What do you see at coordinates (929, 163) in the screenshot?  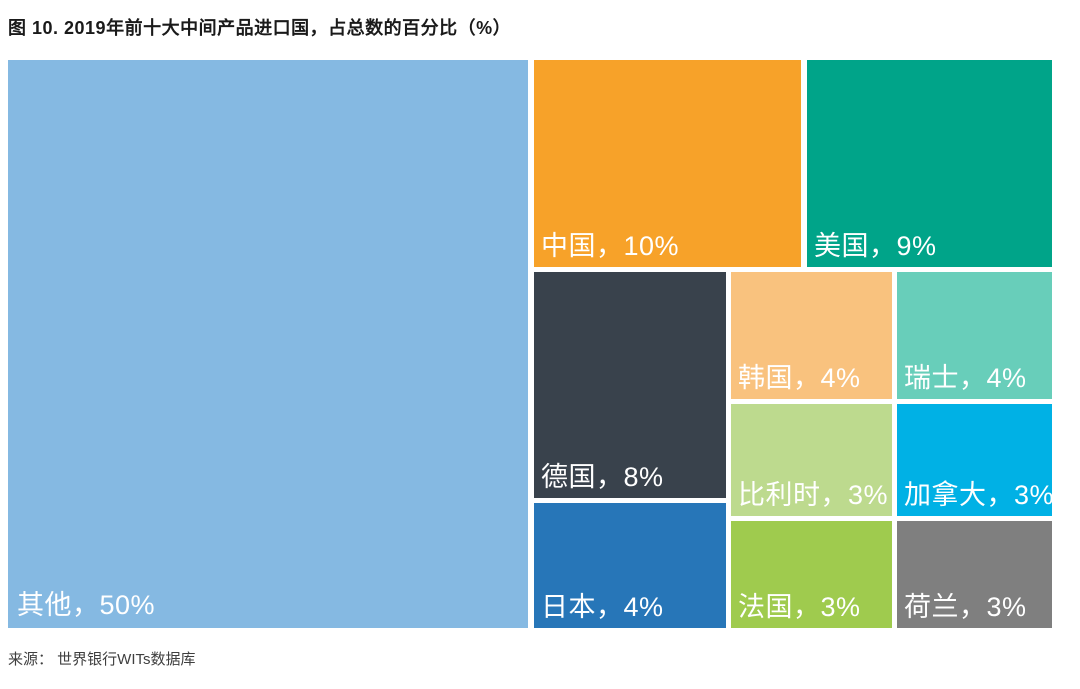 I see `treemap-cell-usa: 美国，9%` at bounding box center [929, 163].